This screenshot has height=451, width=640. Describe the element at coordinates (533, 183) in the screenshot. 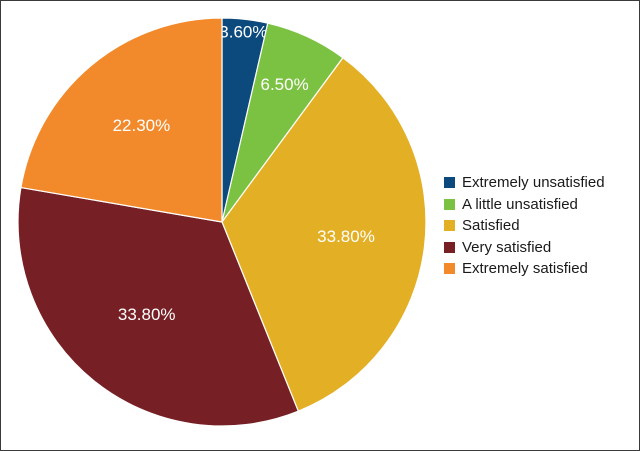

I see `legend-label: Extremely unsatisfied` at that location.